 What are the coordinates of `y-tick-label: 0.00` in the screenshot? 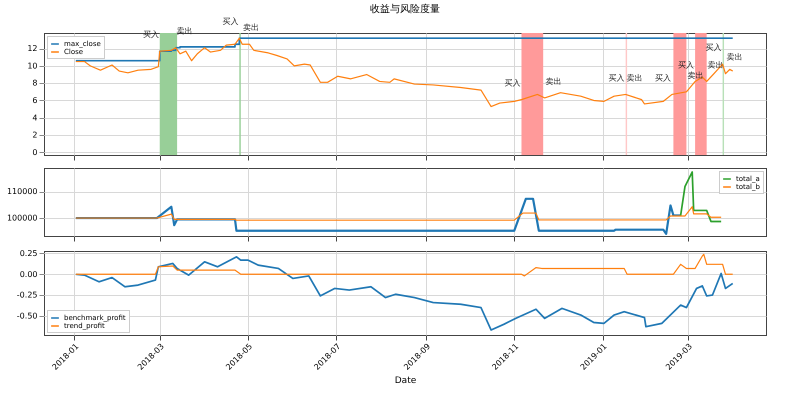 It's located at (29, 274).